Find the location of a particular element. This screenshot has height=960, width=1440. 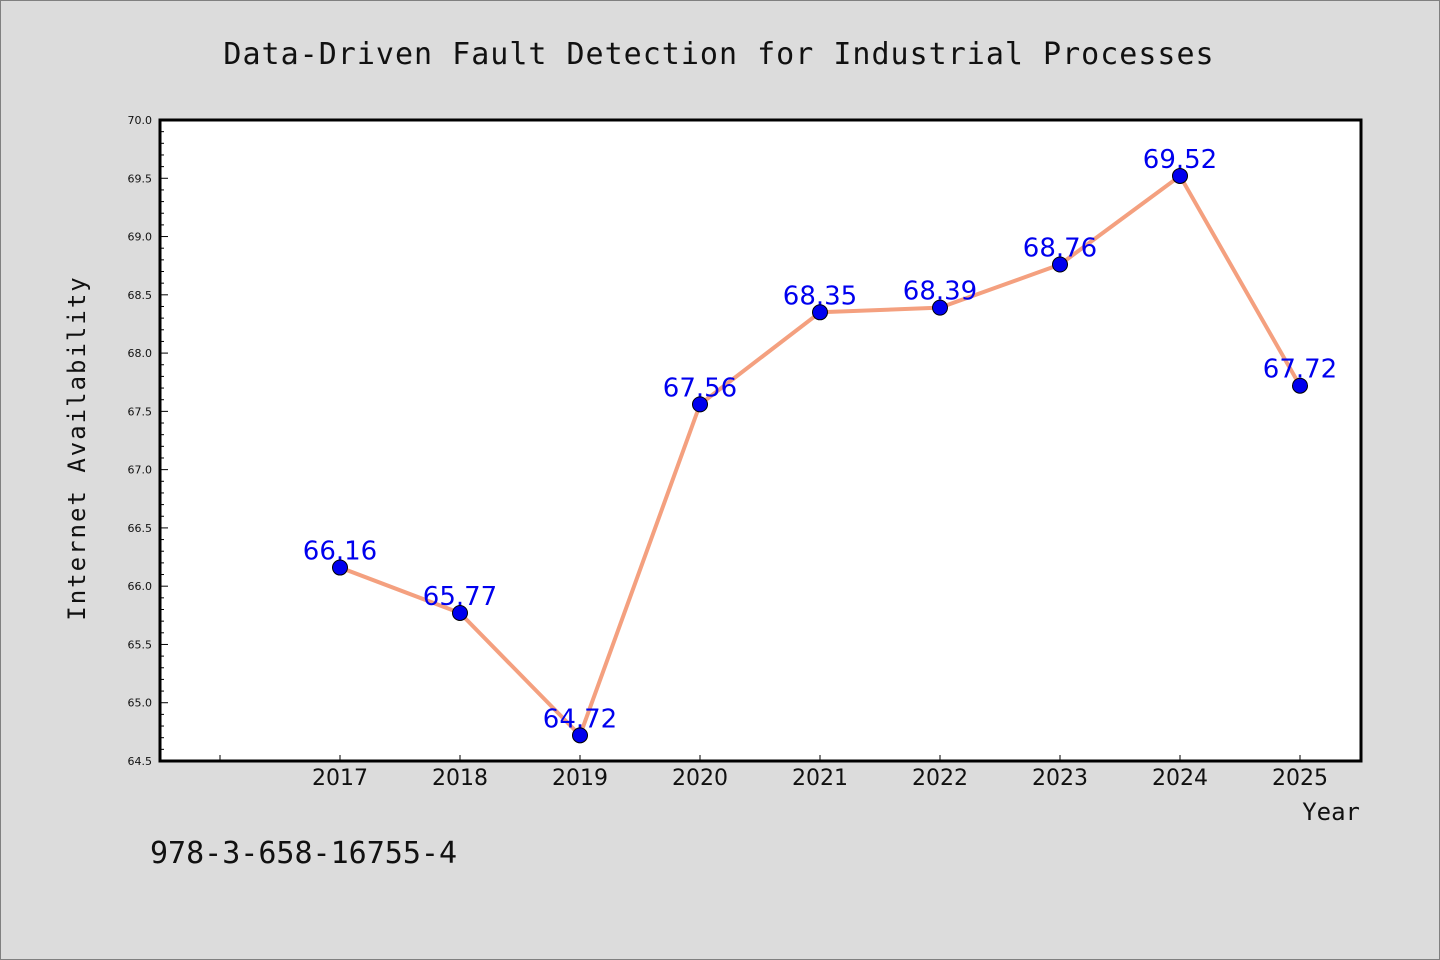

x-tick-label: 2017 is located at coordinates (340, 778).